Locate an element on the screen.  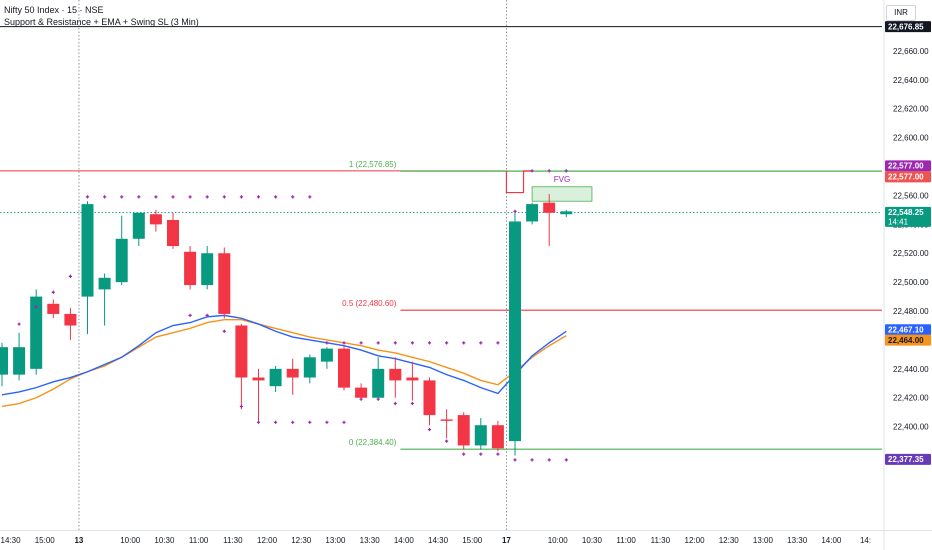
y-tick-label: 22,500.00 is located at coordinates (911, 282).